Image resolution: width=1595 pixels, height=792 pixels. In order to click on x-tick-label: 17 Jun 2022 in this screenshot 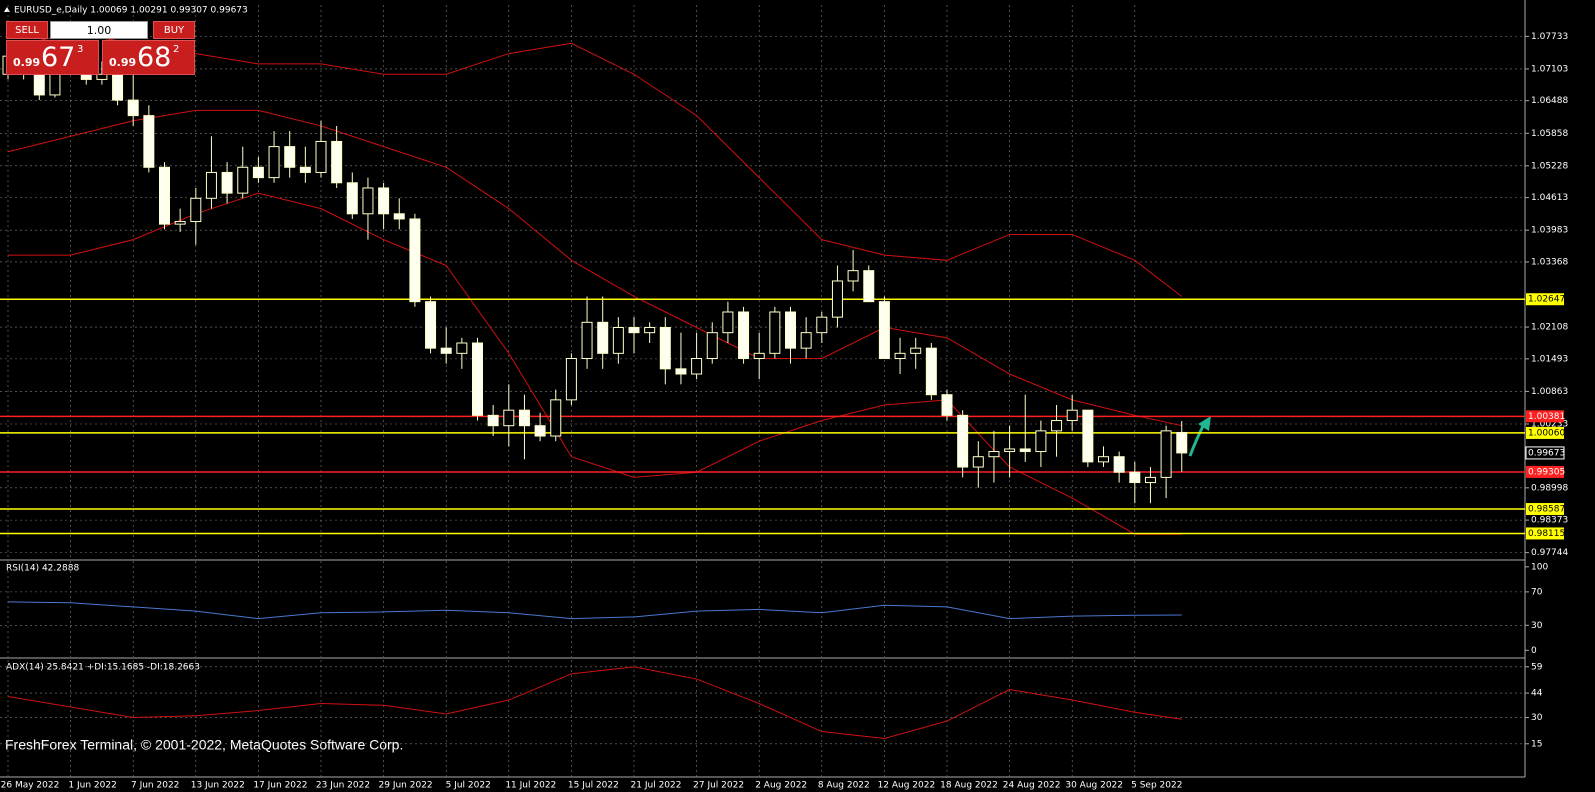, I will do `click(280, 786)`.